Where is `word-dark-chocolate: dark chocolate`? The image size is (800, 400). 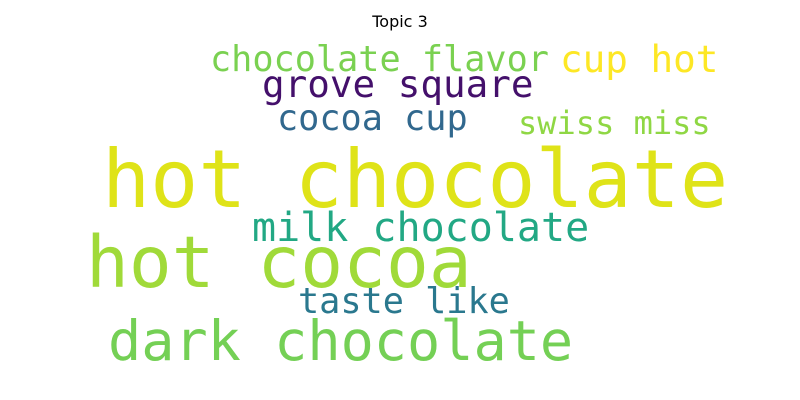 word-dark-chocolate: dark chocolate is located at coordinates (340, 342).